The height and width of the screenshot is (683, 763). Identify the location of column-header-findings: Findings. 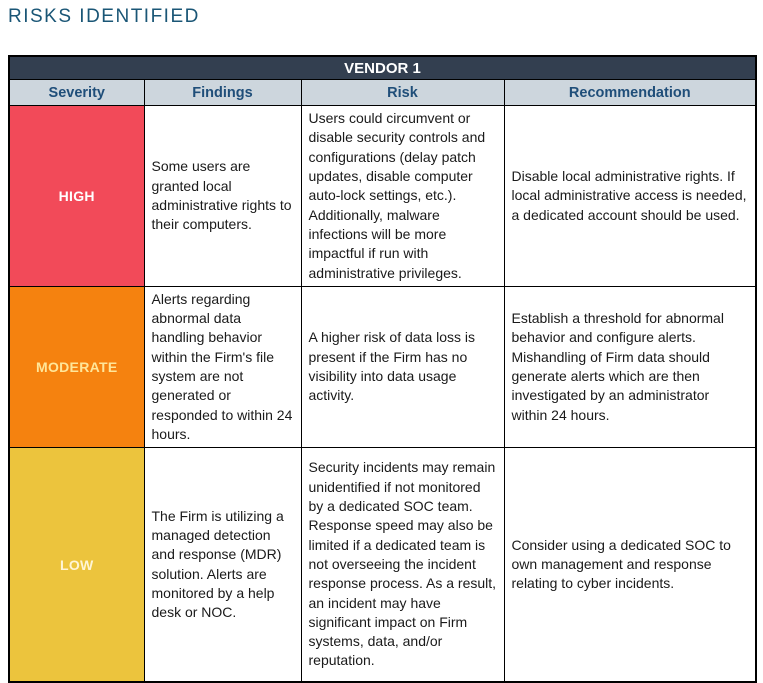
(222, 92).